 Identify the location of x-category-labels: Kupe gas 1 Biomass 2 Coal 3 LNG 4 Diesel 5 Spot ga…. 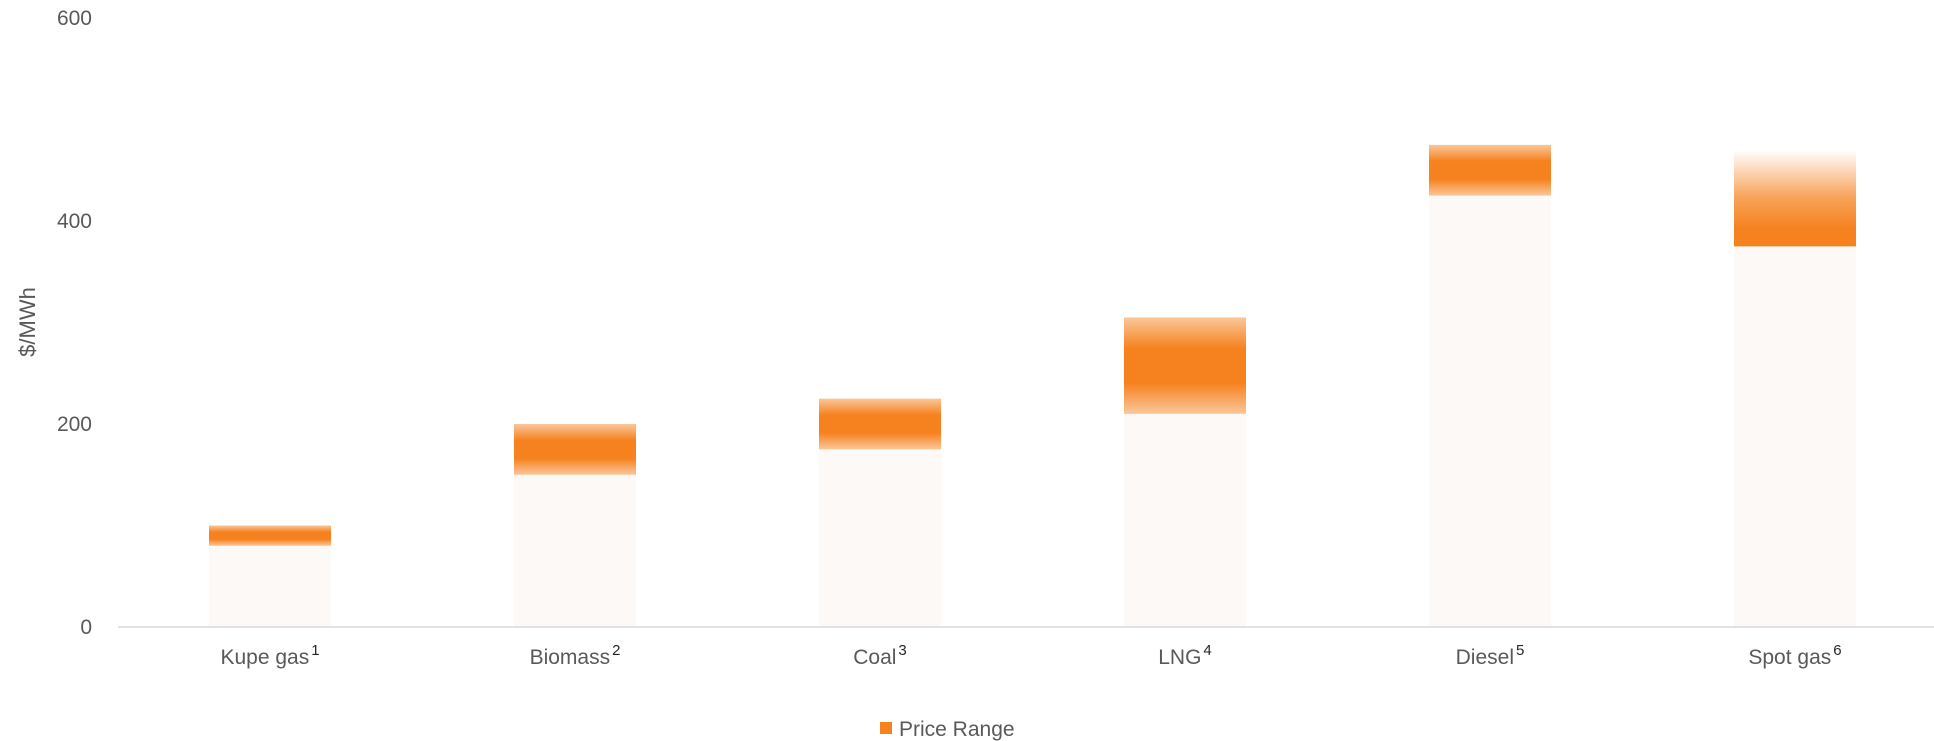
(1030, 655).